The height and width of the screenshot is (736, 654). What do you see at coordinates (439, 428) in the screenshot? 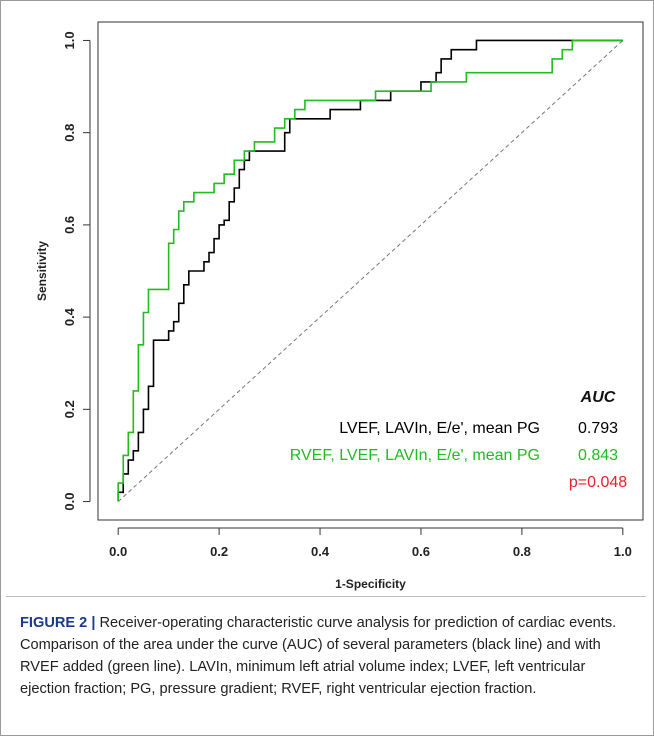
I see `legend-entry-label: LVEF, LAVIn, E/e', mean PG` at bounding box center [439, 428].